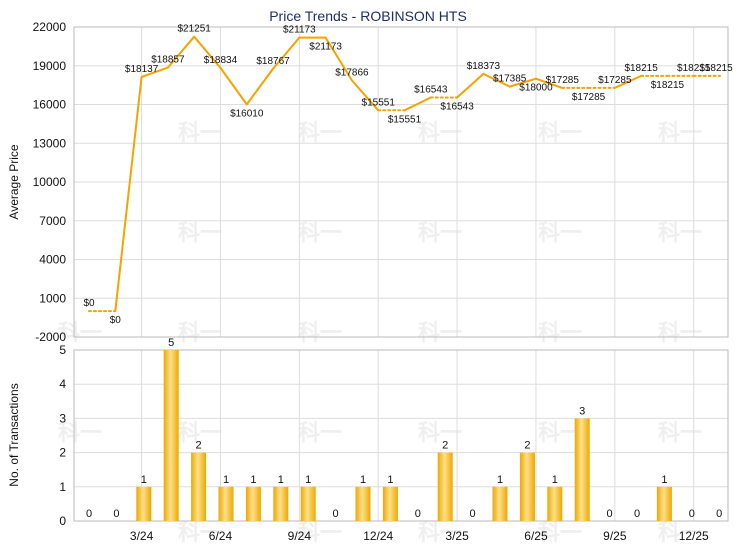 Image resolution: width=740 pixels, height=550 pixels. I want to click on price-y-tick-label: 1000, so click(52, 298).